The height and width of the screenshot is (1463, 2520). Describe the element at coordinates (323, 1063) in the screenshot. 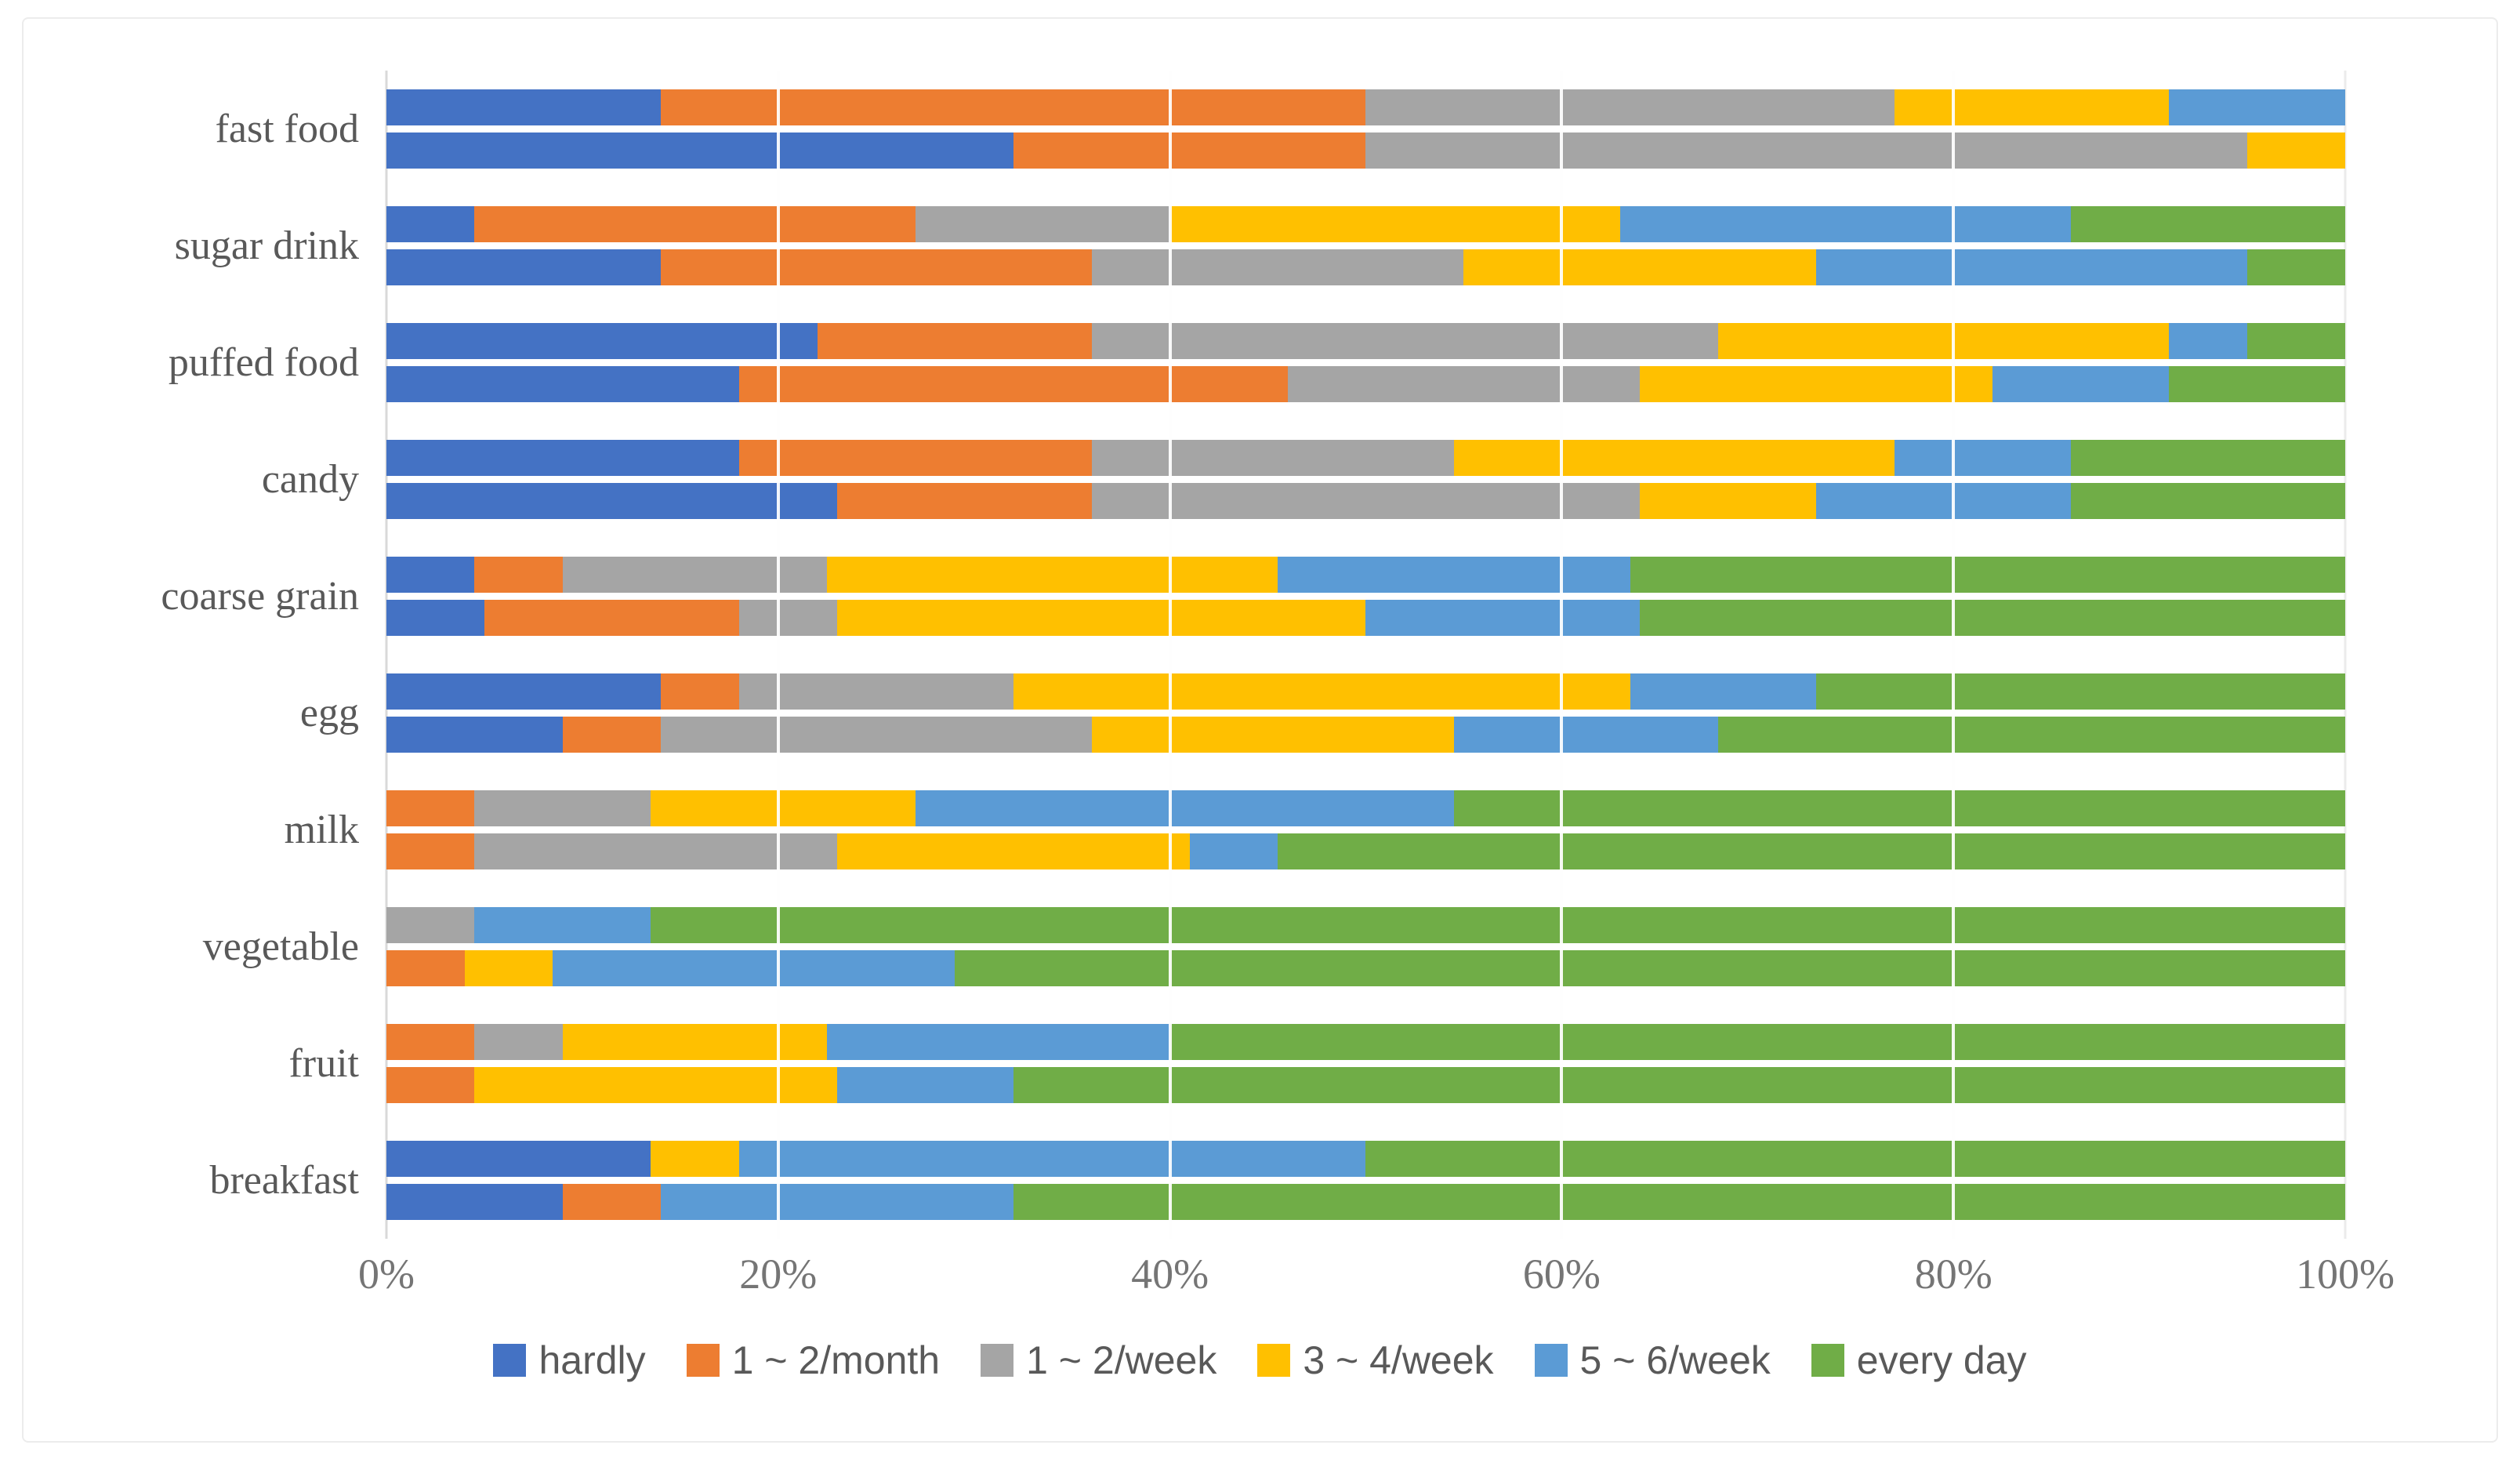

I see `y-axis-label: fruit` at that location.